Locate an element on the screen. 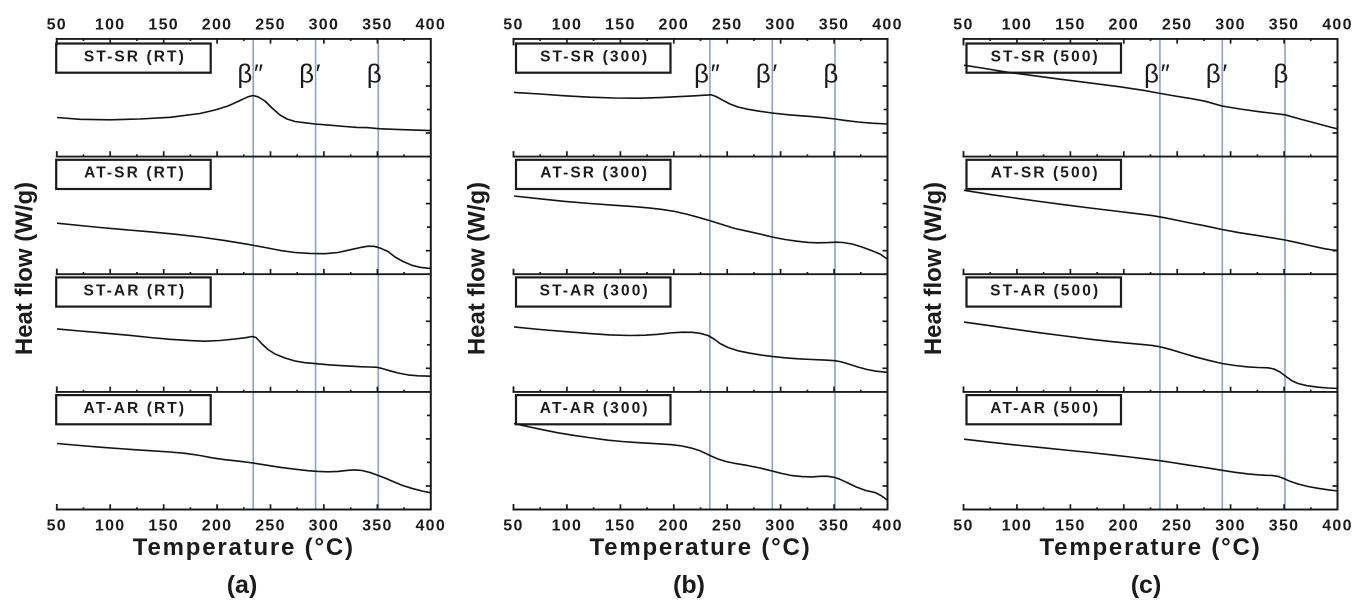  svg-text: (a) is located at coordinates (242, 585).